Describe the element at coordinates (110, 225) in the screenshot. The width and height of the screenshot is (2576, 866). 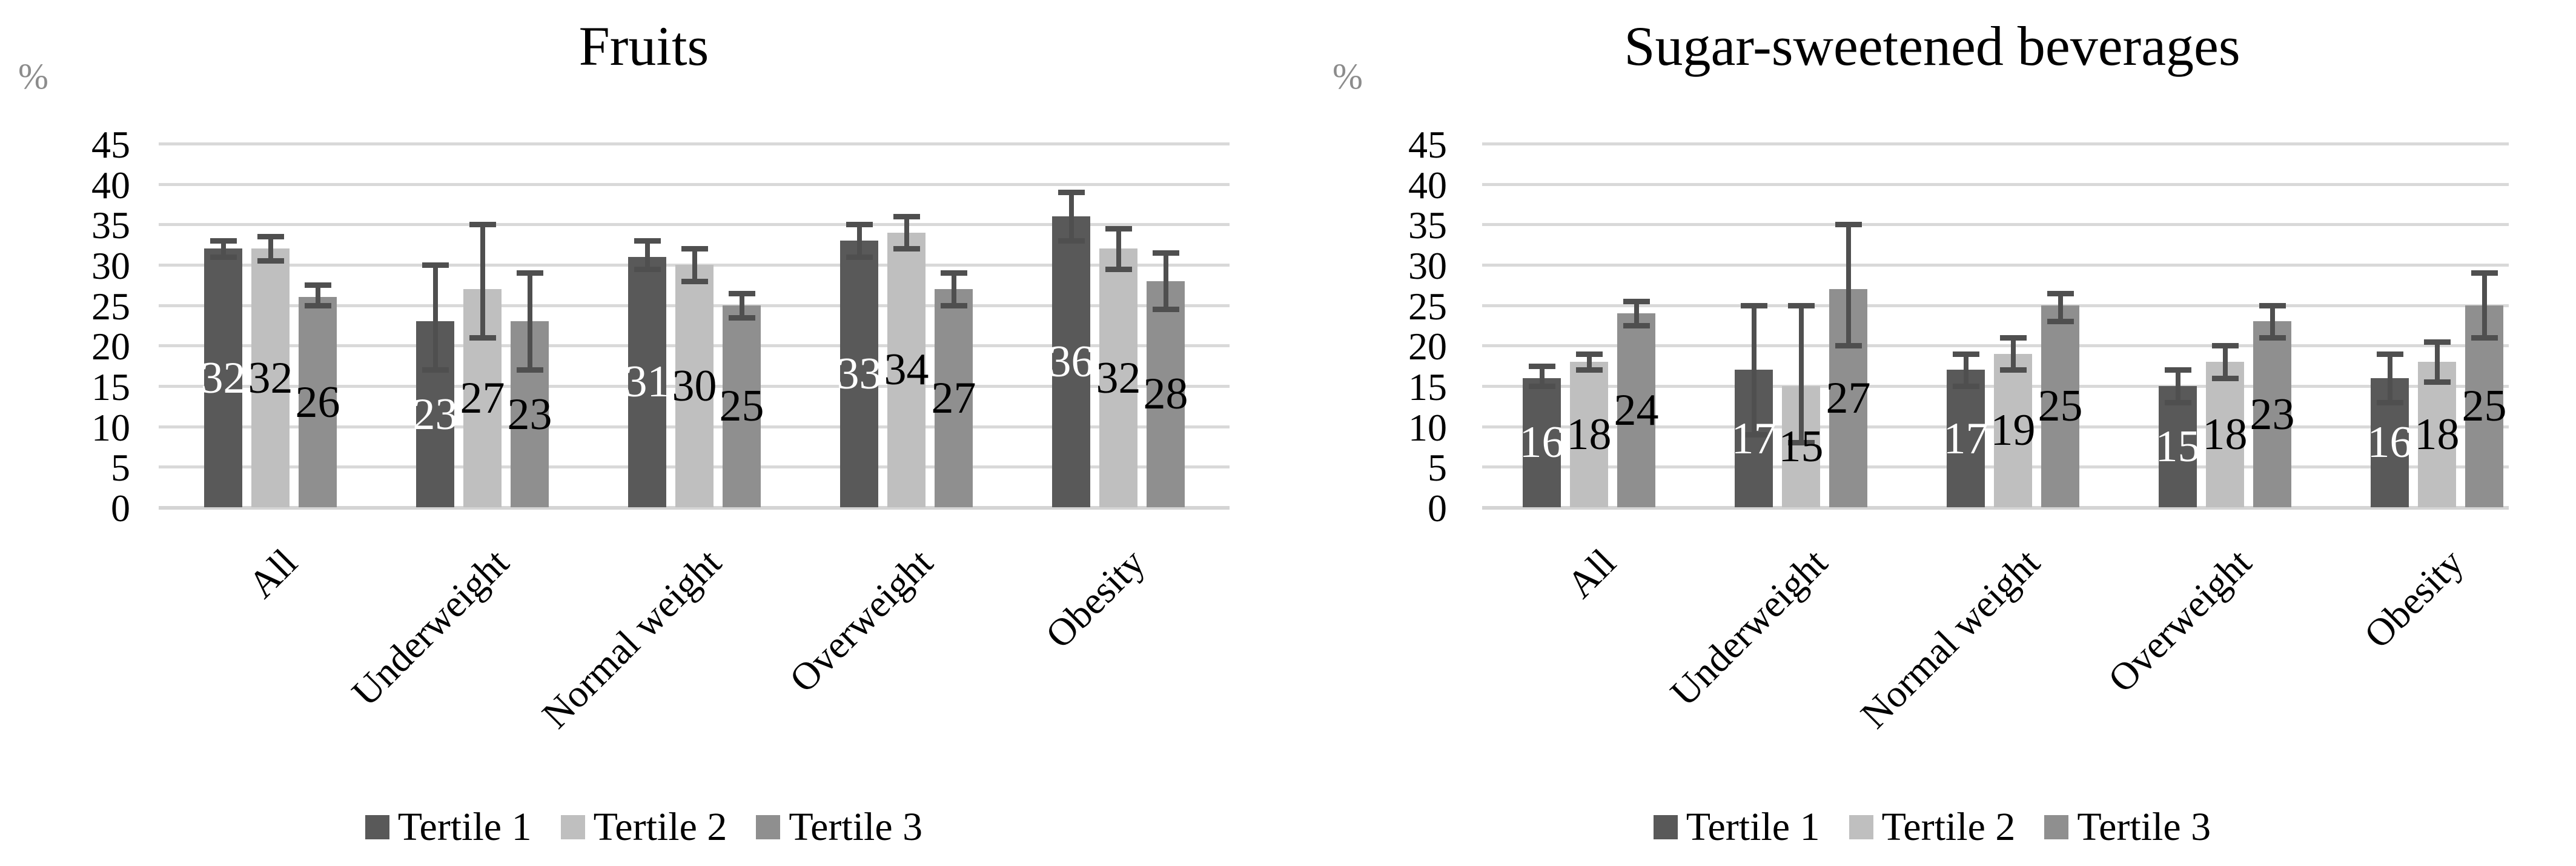
I see `y-tick-label: 35` at that location.